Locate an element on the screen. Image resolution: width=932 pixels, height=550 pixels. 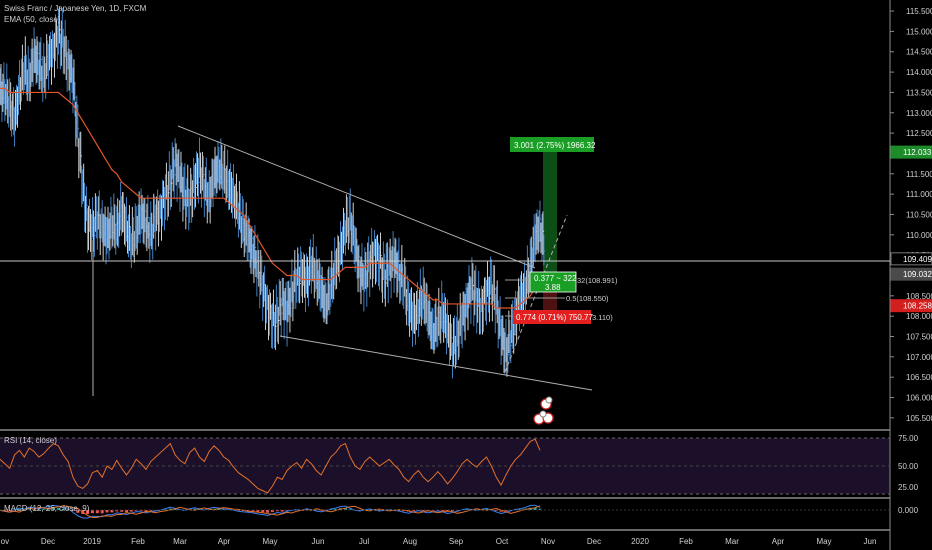
price-tag-label: 109.409 is located at coordinates (917, 259).